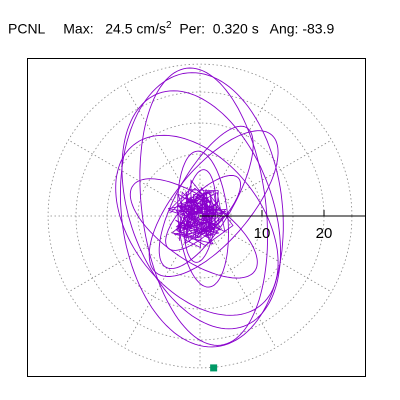 Image resolution: width=400 pixels, height=400 pixels. What do you see at coordinates (284, 28) in the screenshot?
I see `angle-label: Ang:` at bounding box center [284, 28].